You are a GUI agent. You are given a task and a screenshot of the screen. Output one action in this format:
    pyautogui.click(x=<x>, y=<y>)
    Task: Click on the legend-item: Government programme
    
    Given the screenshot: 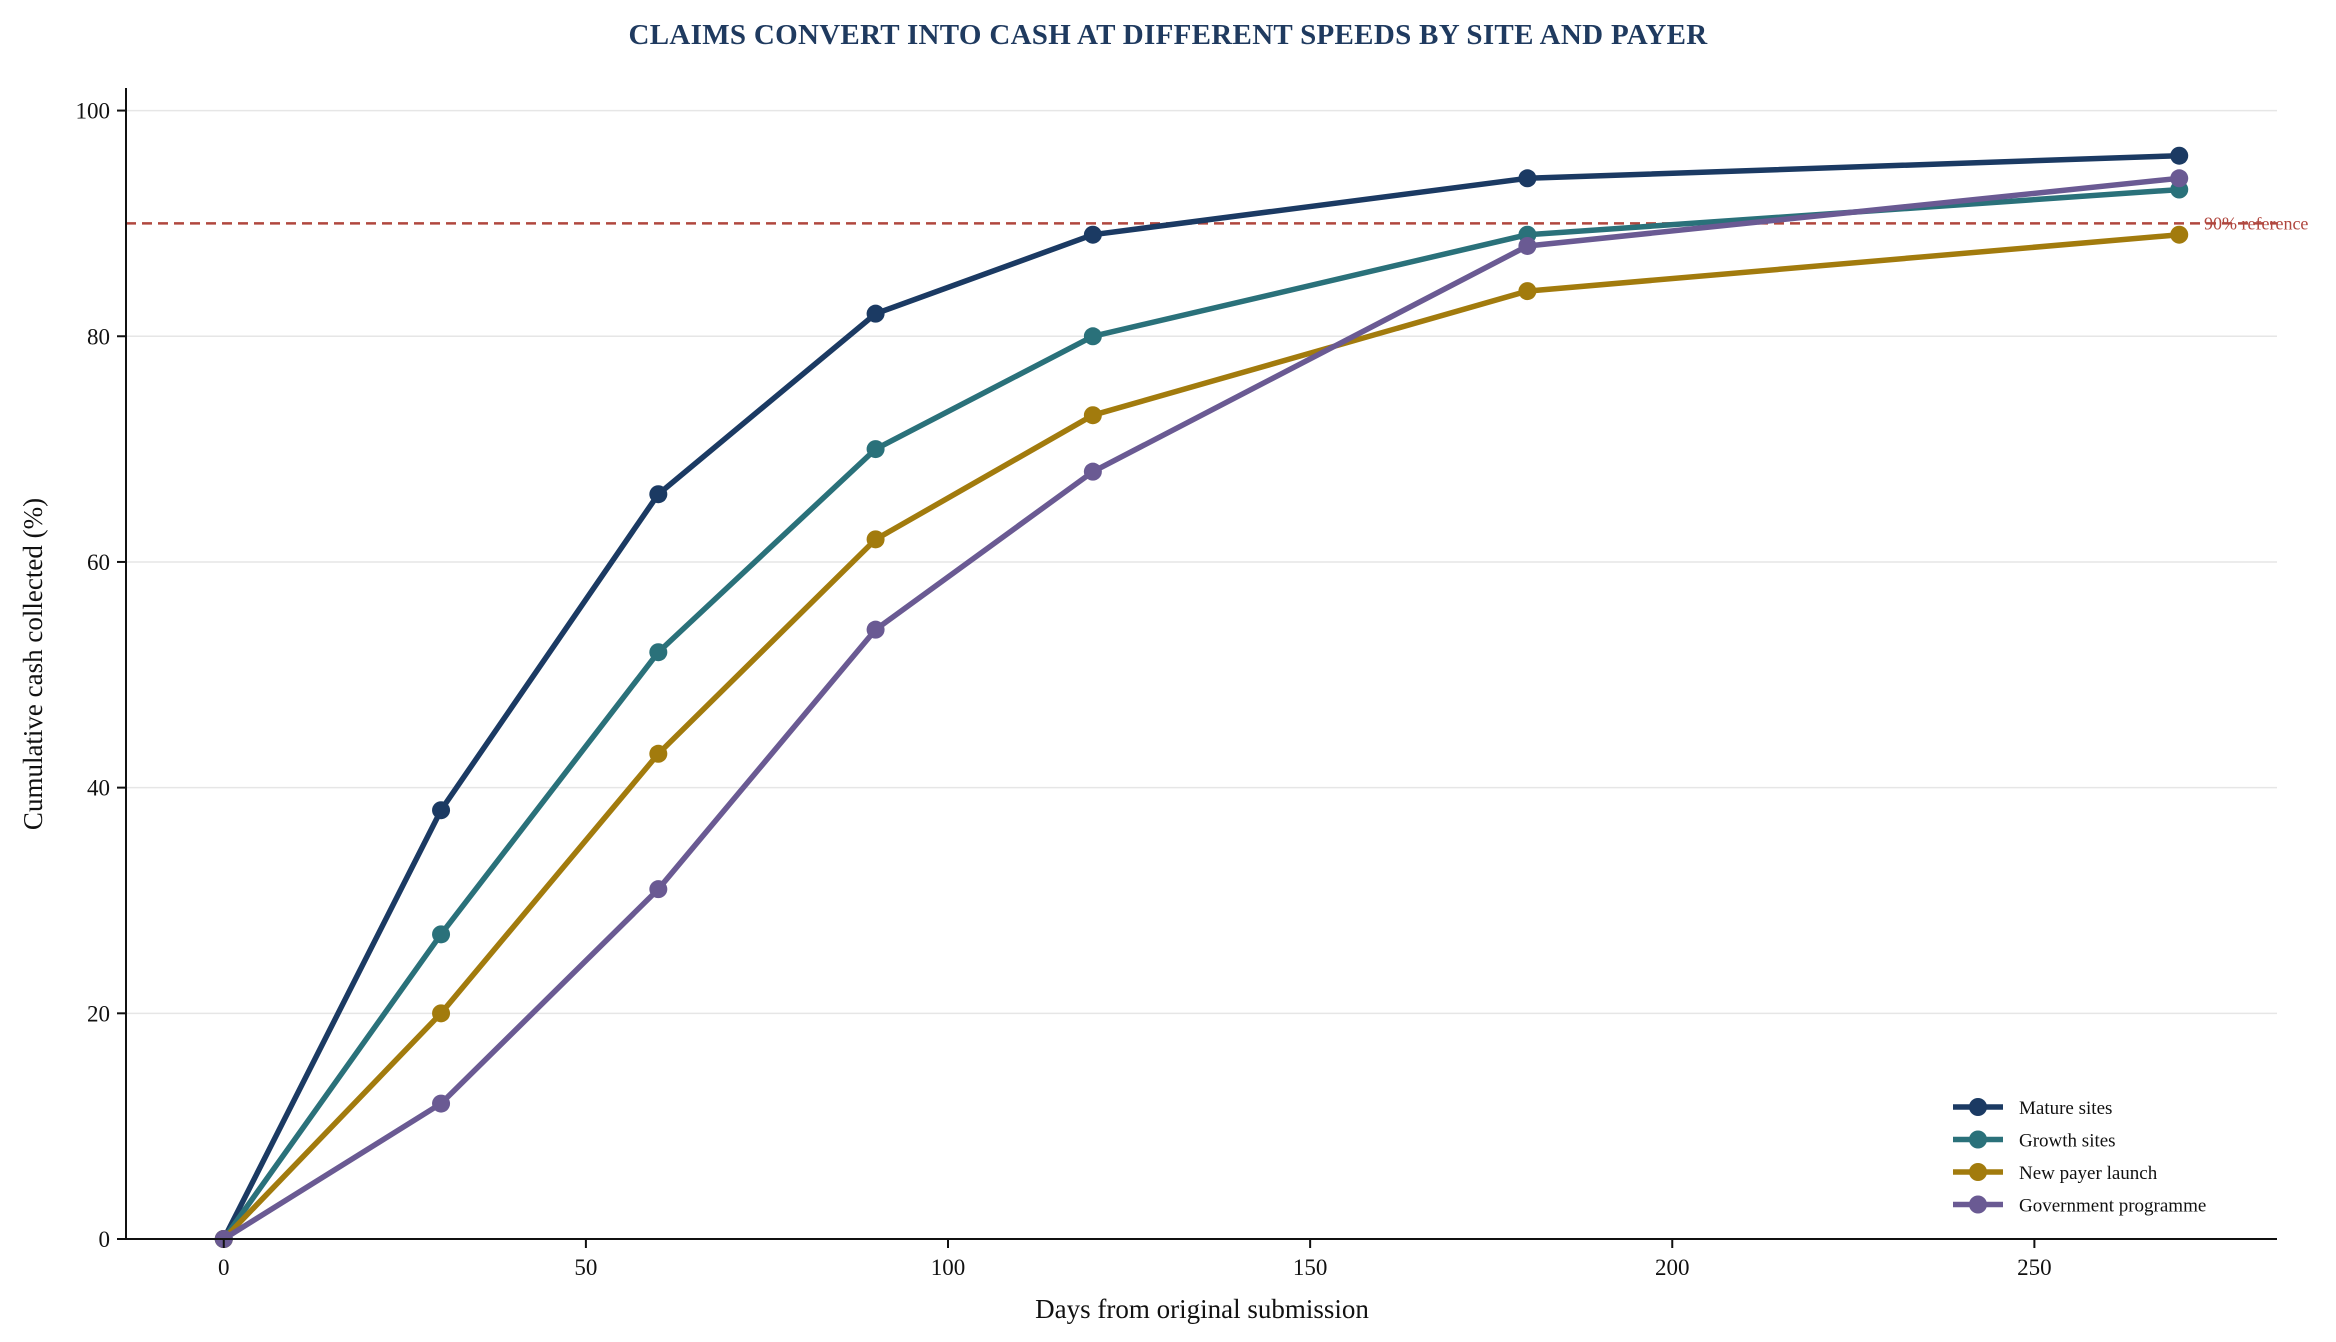 What is the action you would take?
    pyautogui.click(x=2079, y=1206)
    